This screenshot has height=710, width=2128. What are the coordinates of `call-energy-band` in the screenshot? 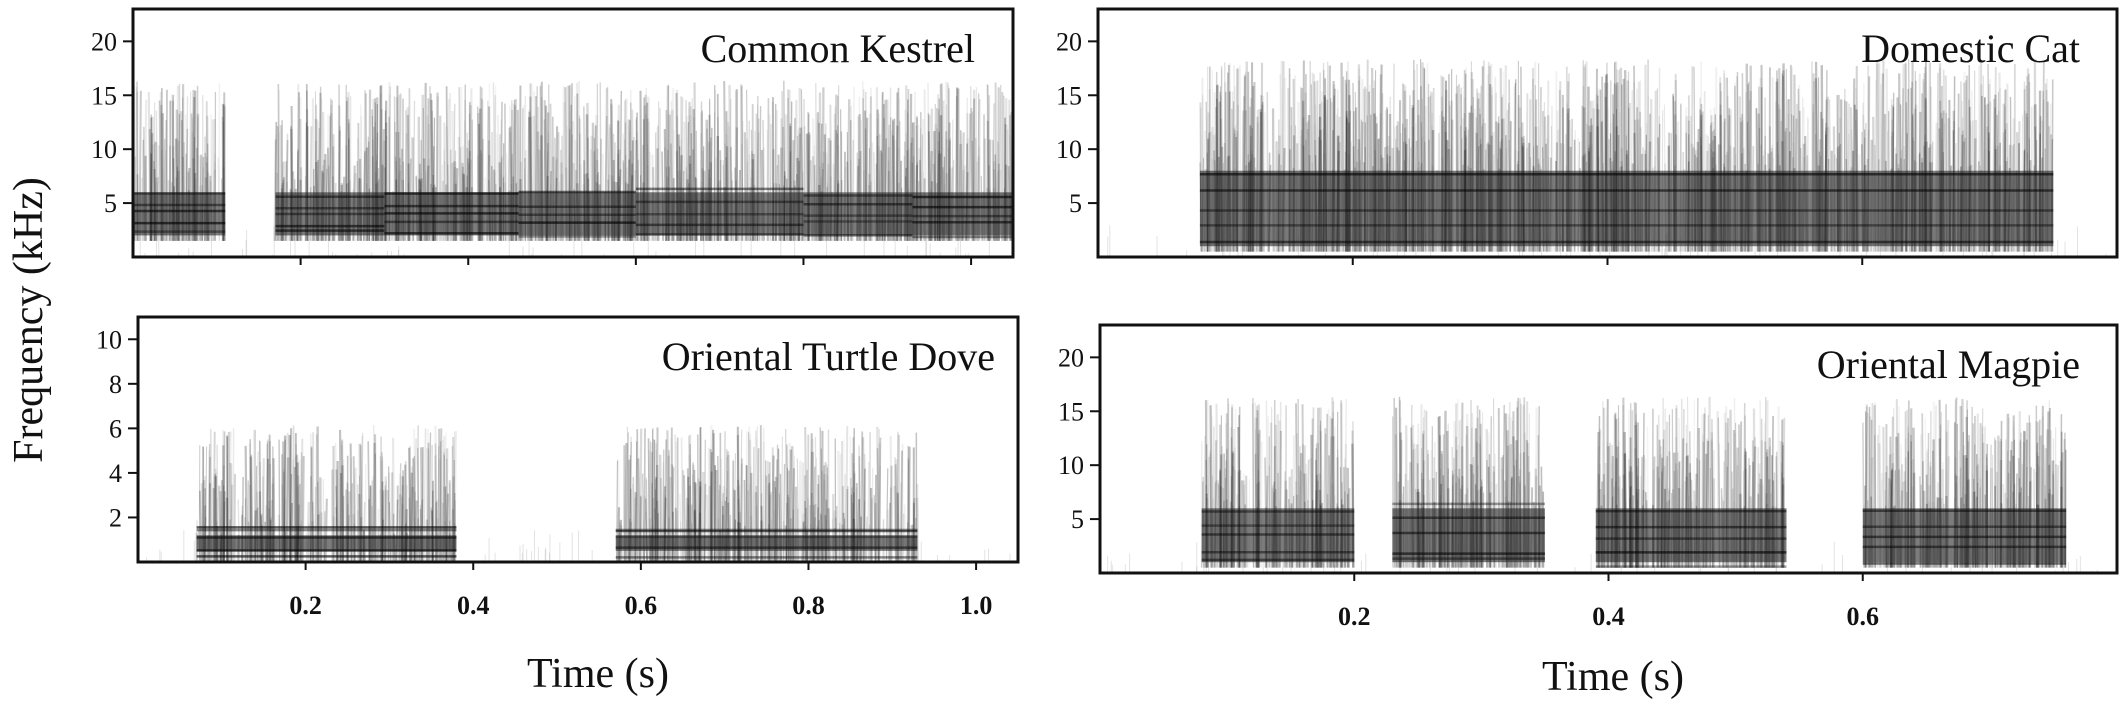 It's located at (330, 214).